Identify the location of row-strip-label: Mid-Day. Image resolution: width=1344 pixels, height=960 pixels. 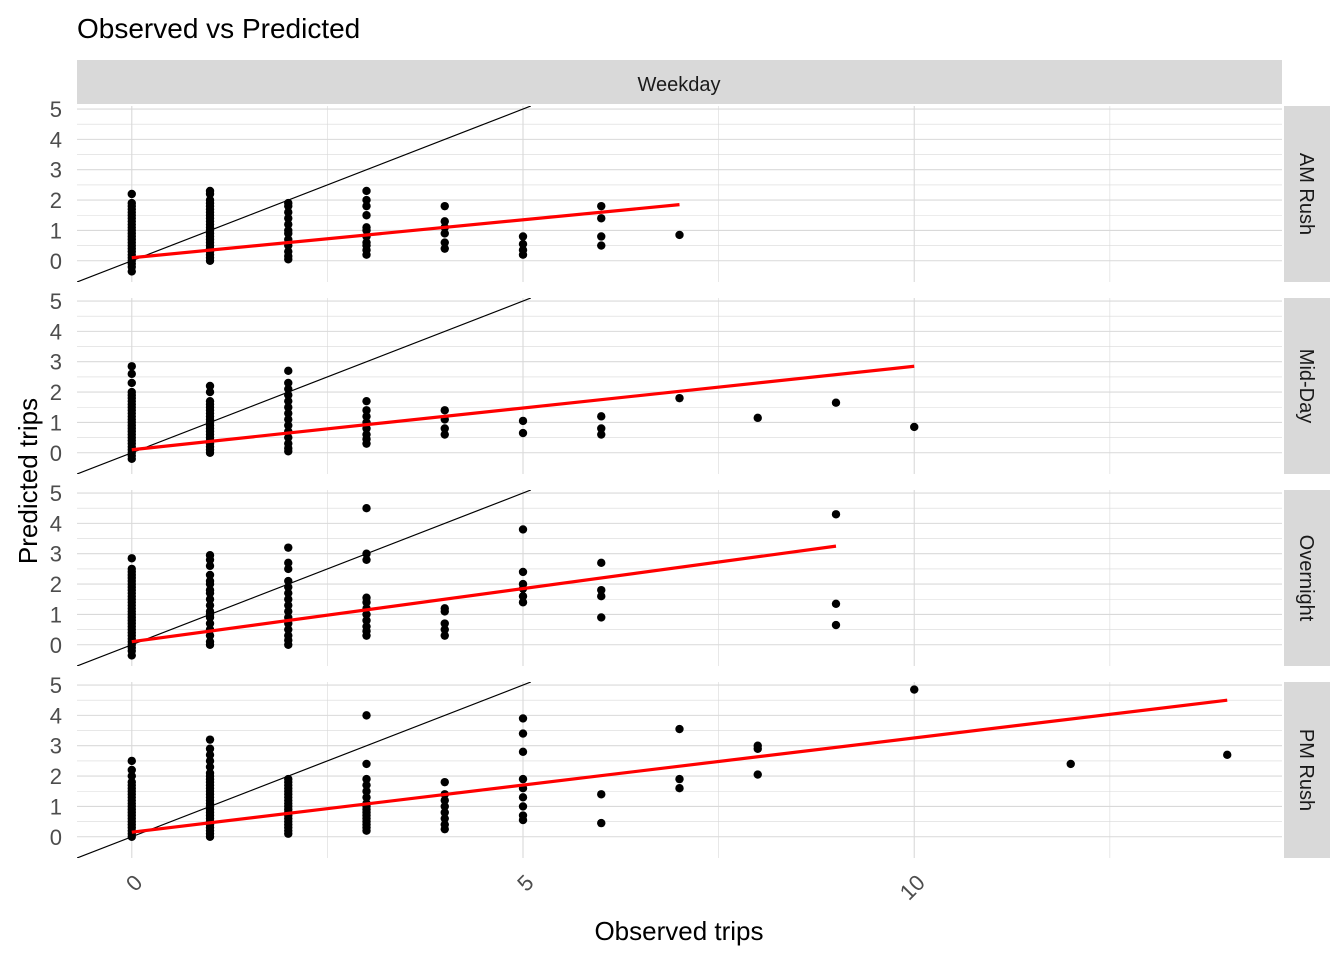
(1306, 386).